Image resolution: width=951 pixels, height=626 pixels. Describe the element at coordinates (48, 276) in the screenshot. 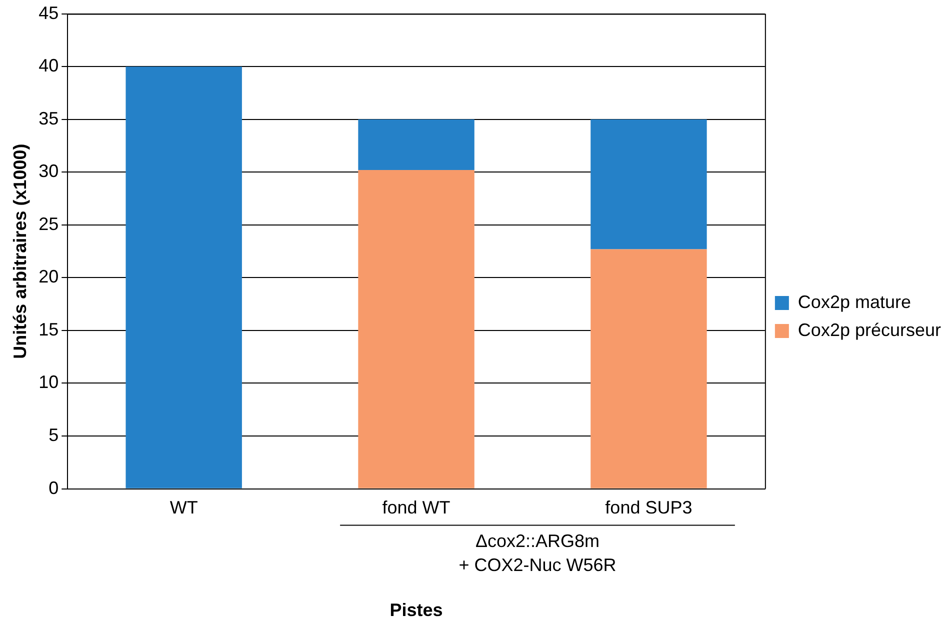

I see `y-tick-label: 20` at that location.